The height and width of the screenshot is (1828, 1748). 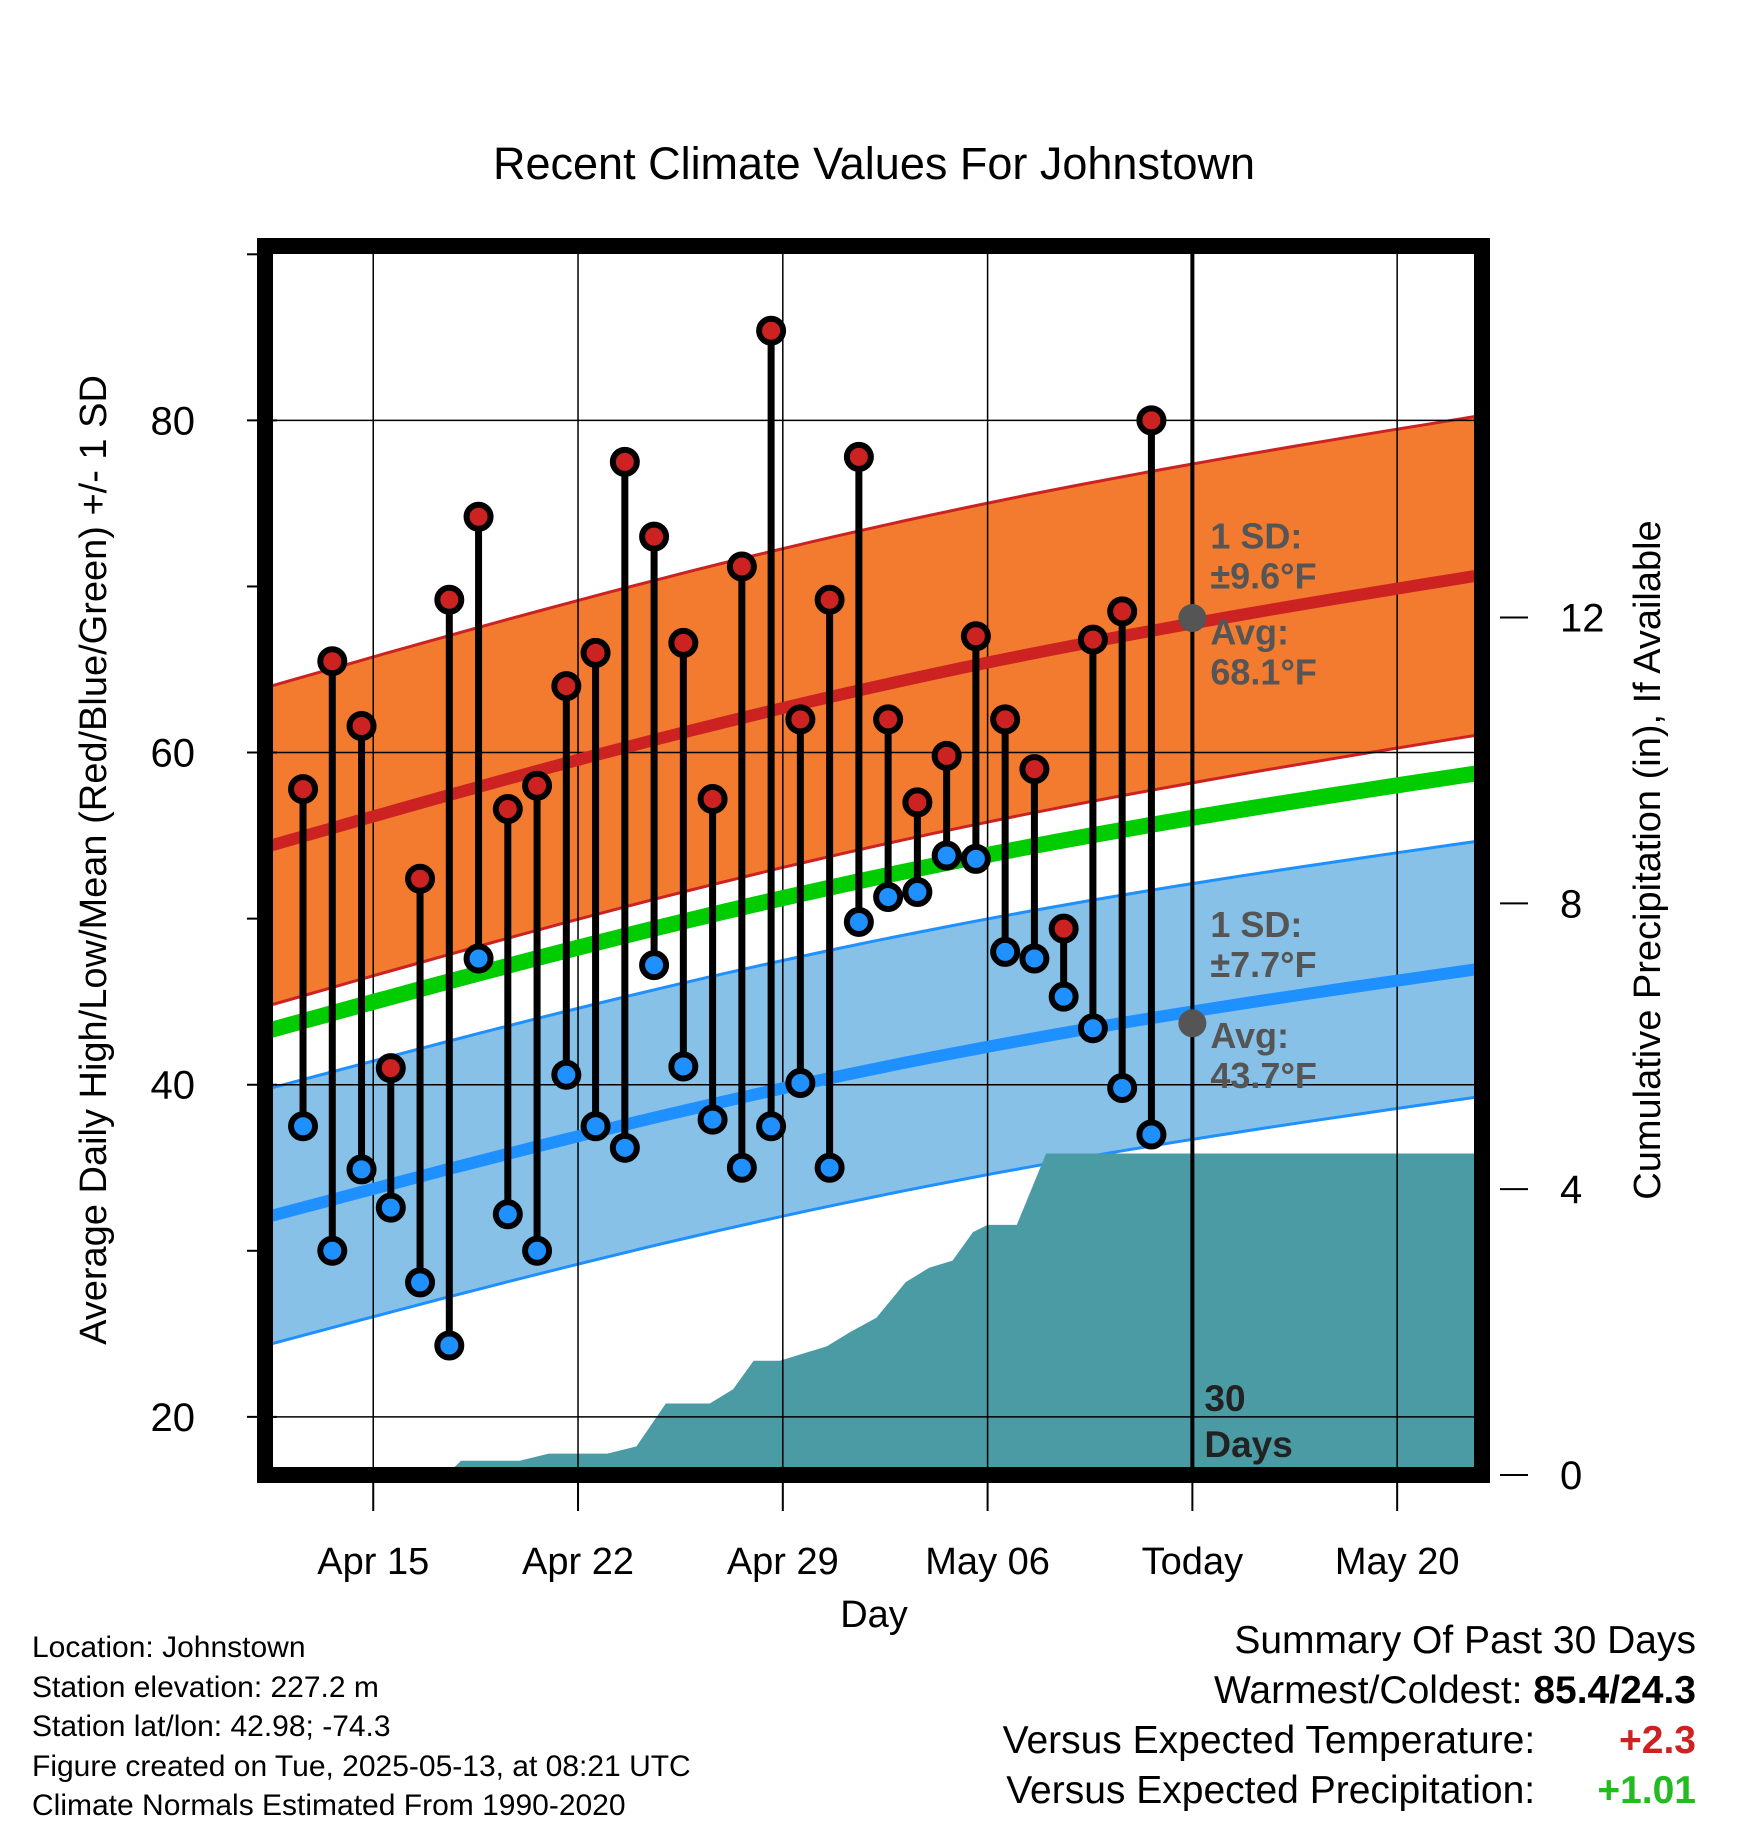 I want to click on window-label: 30 Days, so click(x=1248, y=1421).